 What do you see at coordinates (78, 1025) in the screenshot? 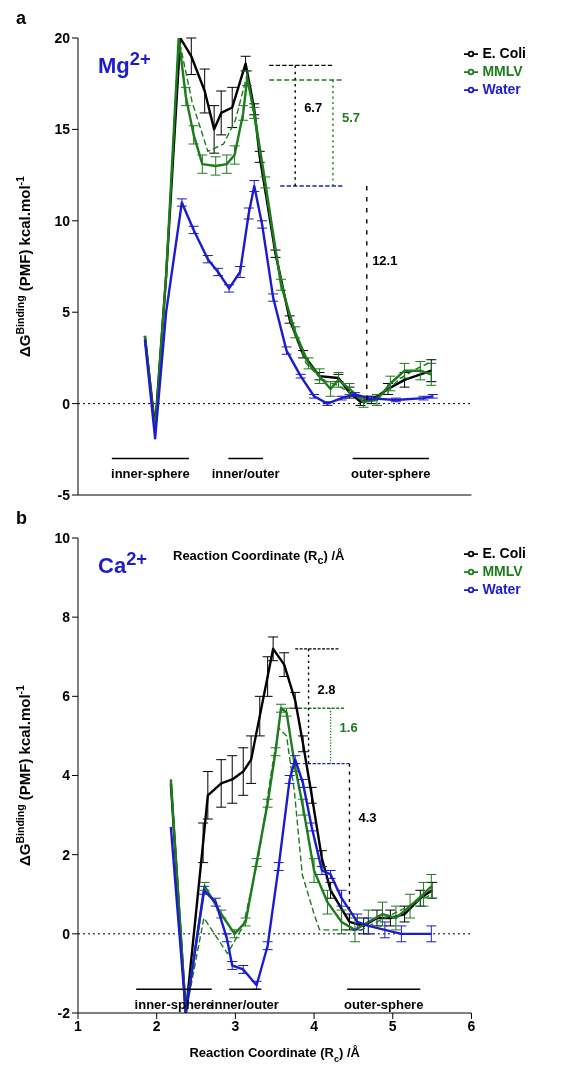
I see `x-tick-label: 1` at bounding box center [78, 1025].